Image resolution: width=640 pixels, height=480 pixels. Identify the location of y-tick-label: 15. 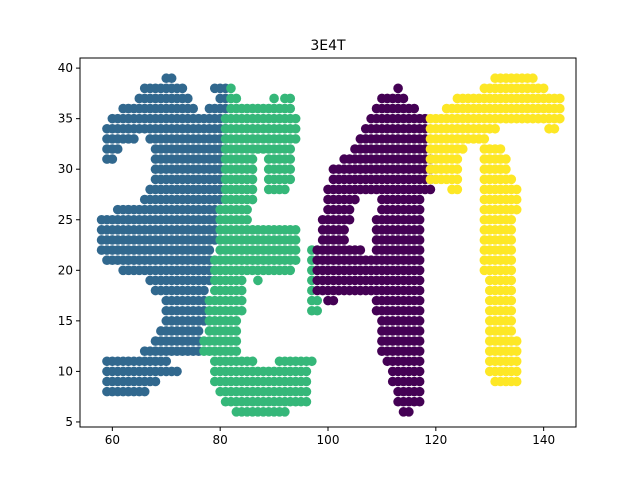
(65, 321).